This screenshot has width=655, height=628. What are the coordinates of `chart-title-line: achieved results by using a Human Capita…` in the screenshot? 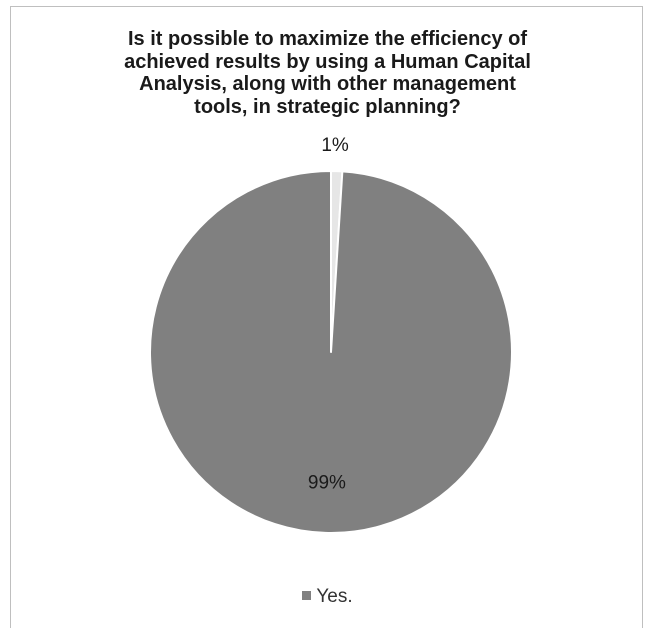 It's located at (327, 61).